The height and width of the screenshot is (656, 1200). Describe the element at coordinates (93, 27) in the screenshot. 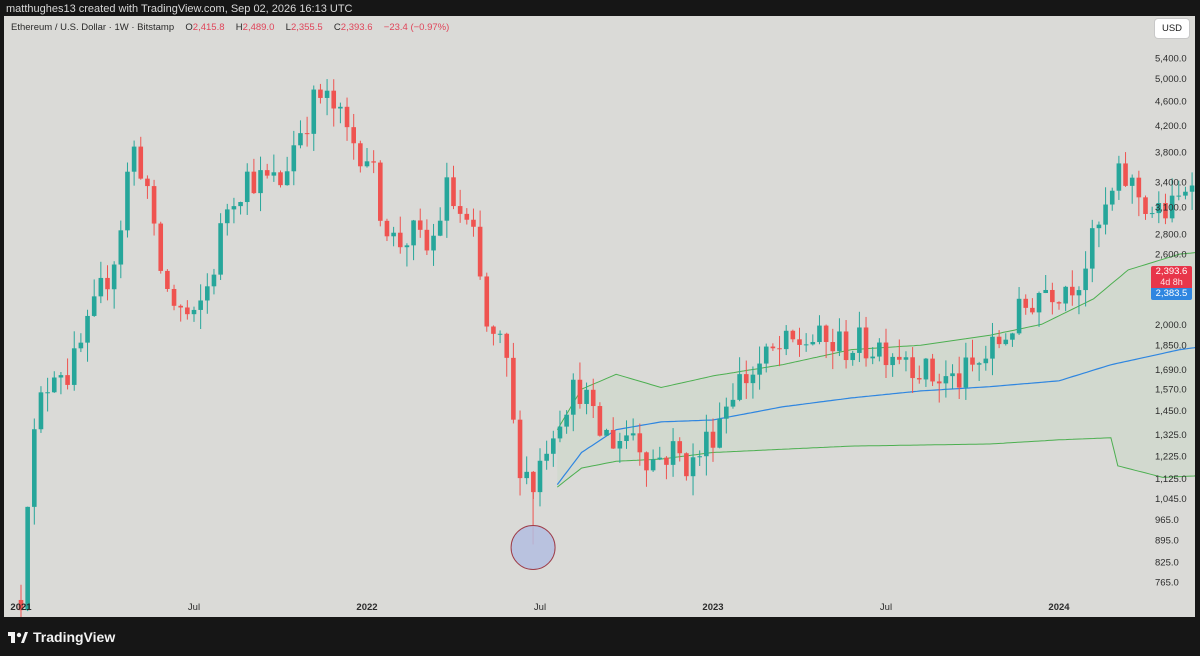

I see `symbol-name: Ethereum / U.S. Dollar · 1W · Bitstamp` at that location.